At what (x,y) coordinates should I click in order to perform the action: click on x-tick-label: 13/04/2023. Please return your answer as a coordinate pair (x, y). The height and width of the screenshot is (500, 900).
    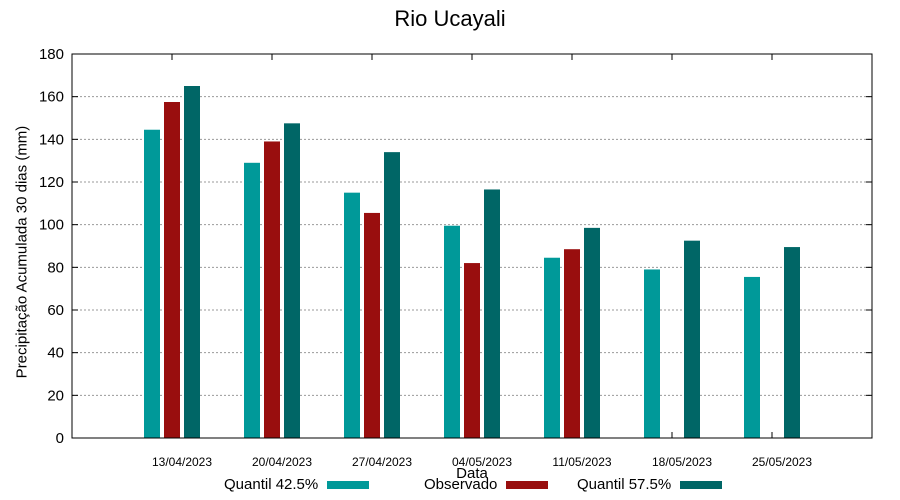
    Looking at the image, I should click on (182, 462).